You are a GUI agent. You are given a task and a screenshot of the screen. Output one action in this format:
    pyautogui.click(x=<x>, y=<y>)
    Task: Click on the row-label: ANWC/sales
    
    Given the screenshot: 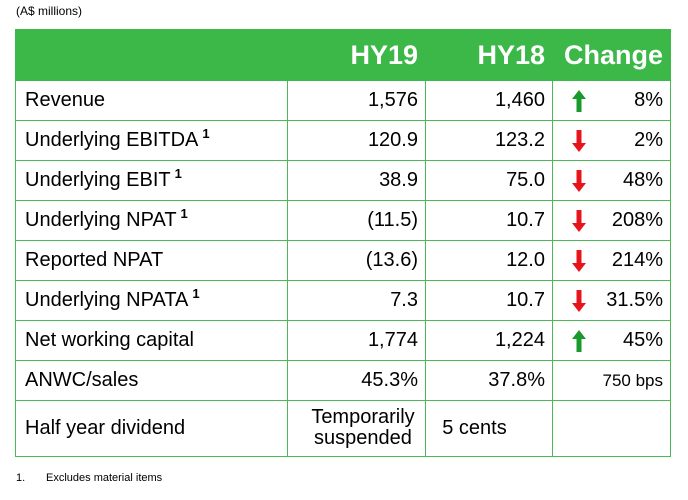 What is the action you would take?
    pyautogui.click(x=151, y=380)
    